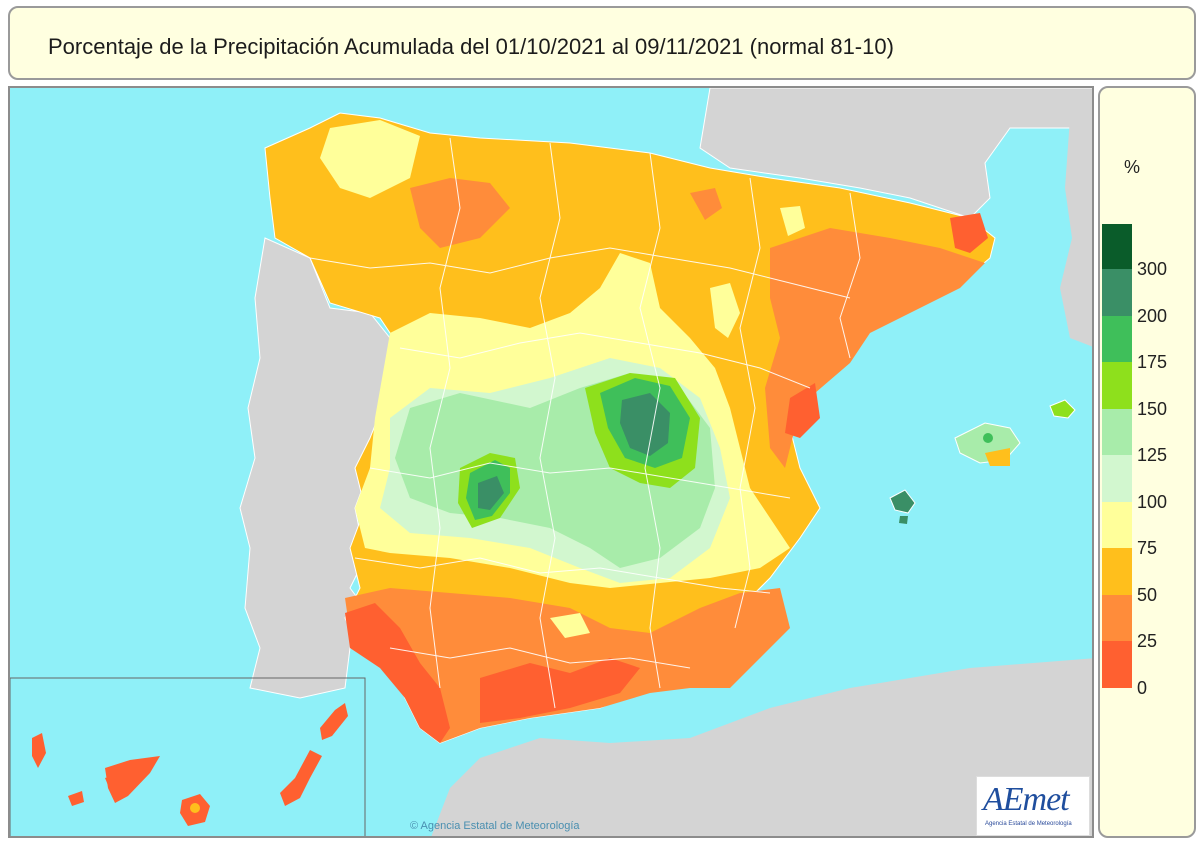 The height and width of the screenshot is (842, 1200). What do you see at coordinates (491, 493) in the screenshot?
I see `zone-green-200-west` at bounding box center [491, 493].